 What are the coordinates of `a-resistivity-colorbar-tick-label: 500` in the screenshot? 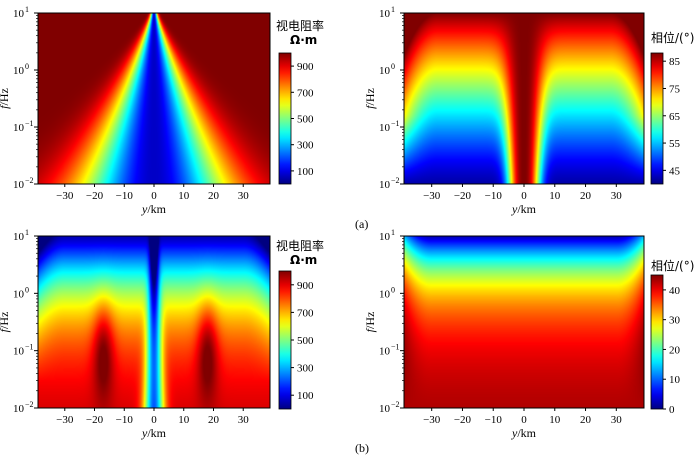 It's located at (305, 120).